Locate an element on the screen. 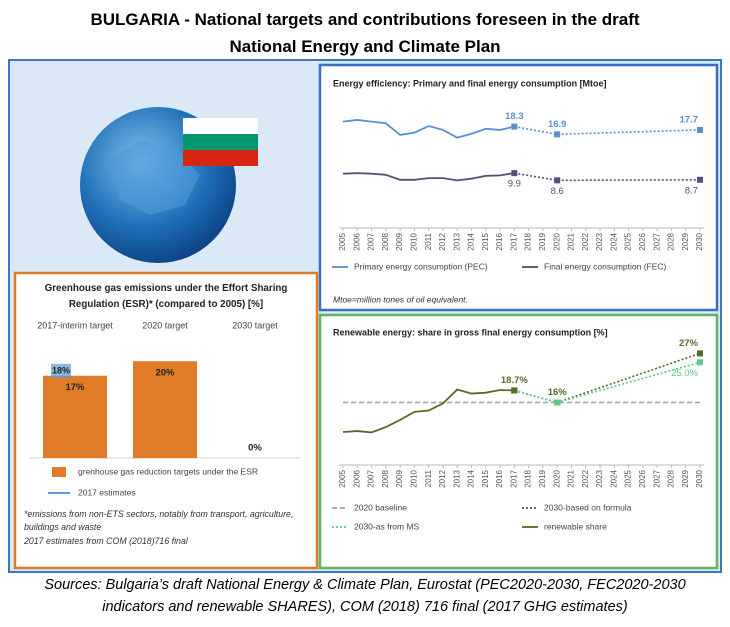  legend-label: Final energy consumption (FEC) is located at coordinates (605, 266).